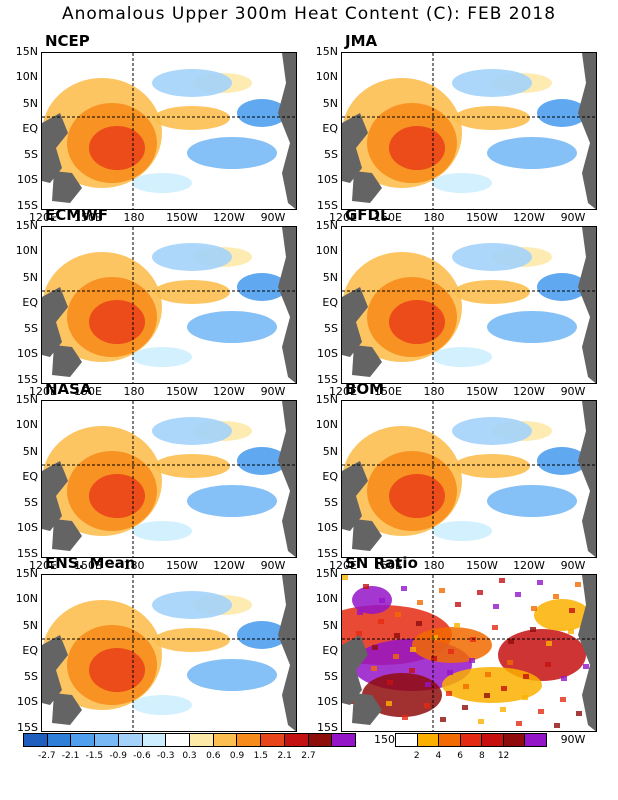 This screenshot has width=618, height=800. What do you see at coordinates (237, 756) in the screenshot?
I see `colorbar-tick-label: 0.9` at bounding box center [237, 756].